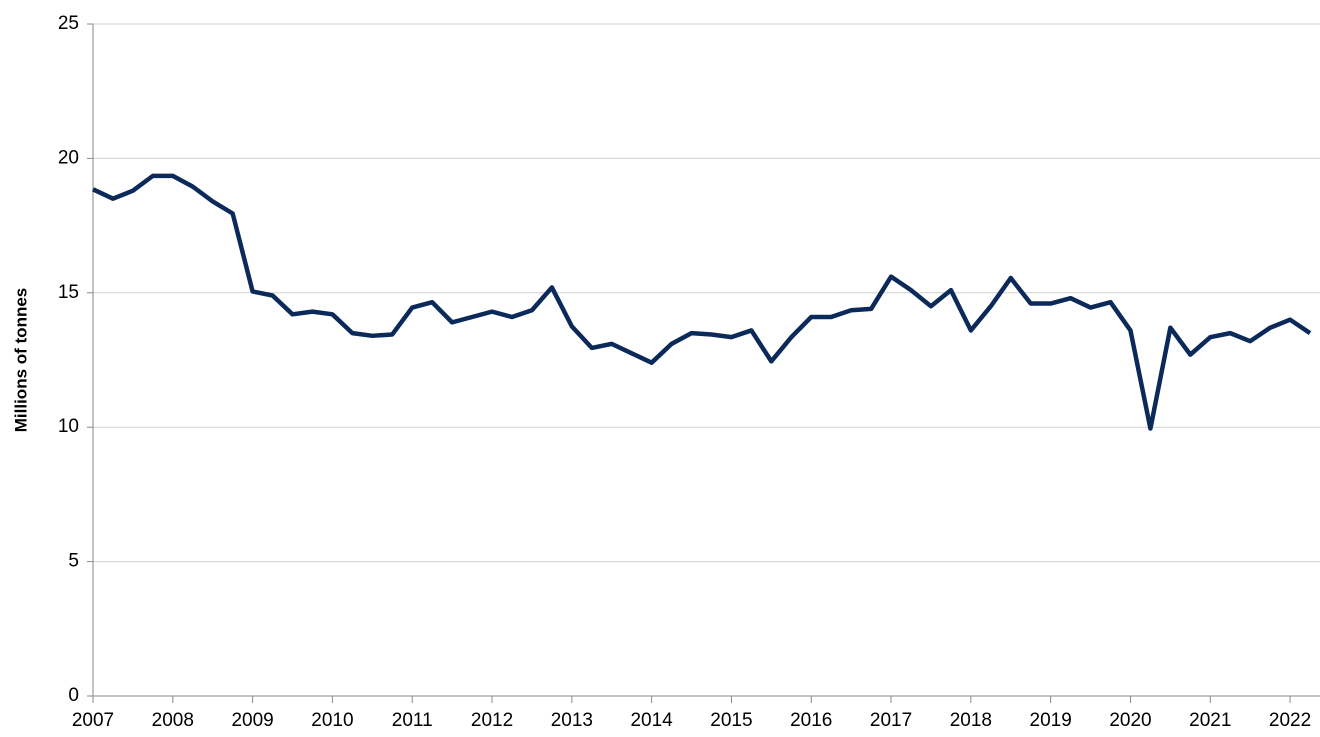  What do you see at coordinates (20, 360) in the screenshot?
I see `y-axis-label: Millions of tonnes` at bounding box center [20, 360].